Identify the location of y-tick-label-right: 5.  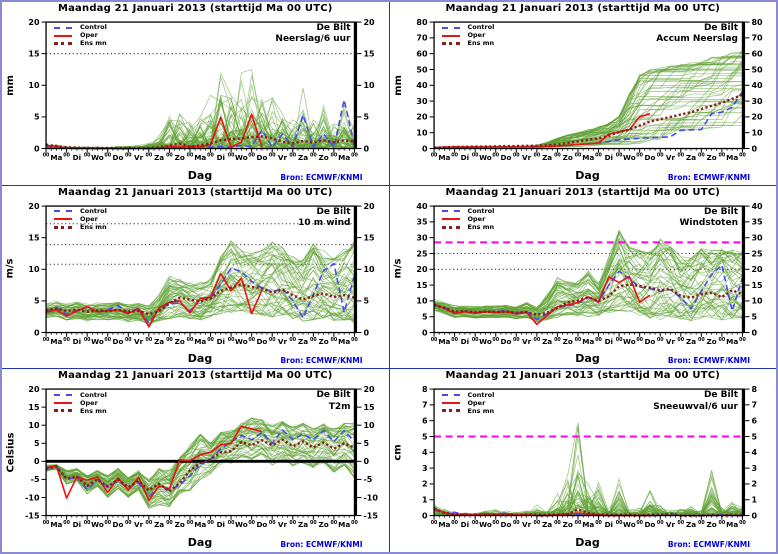
(366, 443).